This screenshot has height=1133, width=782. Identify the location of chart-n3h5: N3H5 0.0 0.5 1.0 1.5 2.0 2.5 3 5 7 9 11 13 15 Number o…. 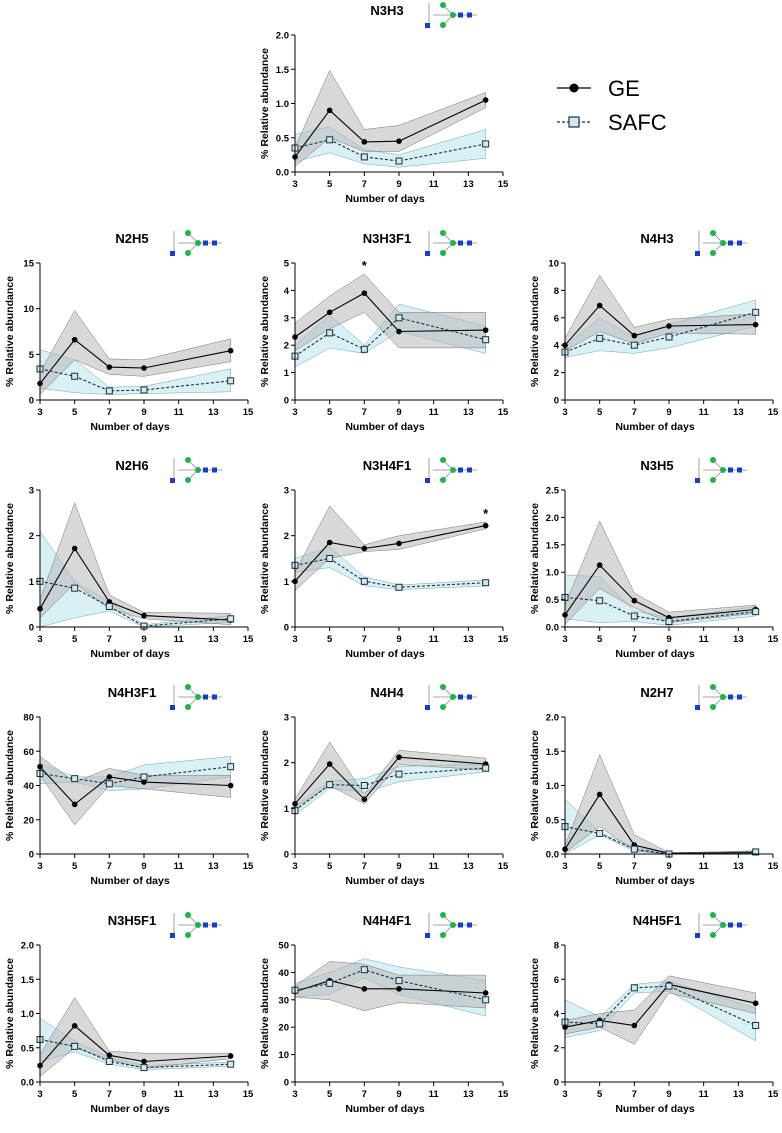
(654, 558).